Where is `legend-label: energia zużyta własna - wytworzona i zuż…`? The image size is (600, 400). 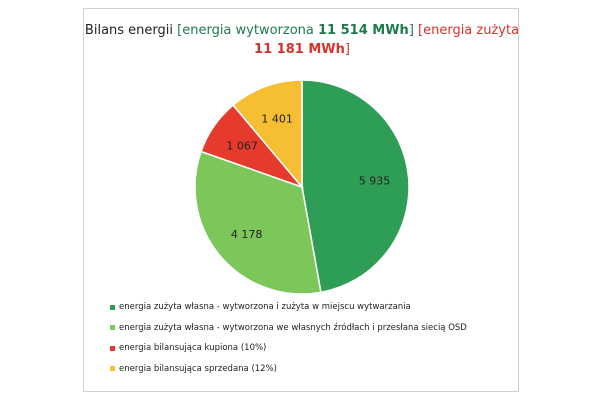
legend-label: energia zużyta własna - wytworzona i zuż… is located at coordinates (265, 307).